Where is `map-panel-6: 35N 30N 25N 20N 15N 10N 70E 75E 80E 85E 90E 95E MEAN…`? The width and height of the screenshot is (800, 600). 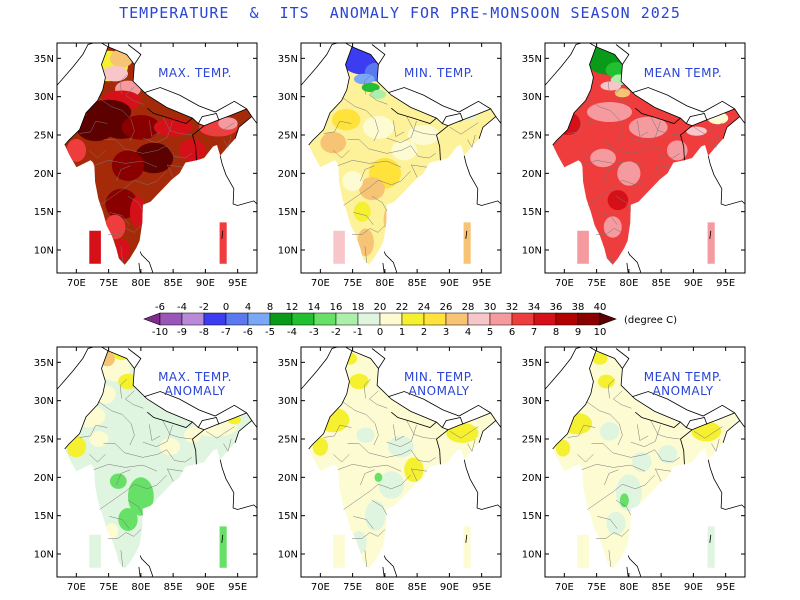 map-panel-6: 35N 30N 25N 20N 15N 10N 70E 75E 80E 85E 90E 95E MEAN… is located at coordinates (634, 469).